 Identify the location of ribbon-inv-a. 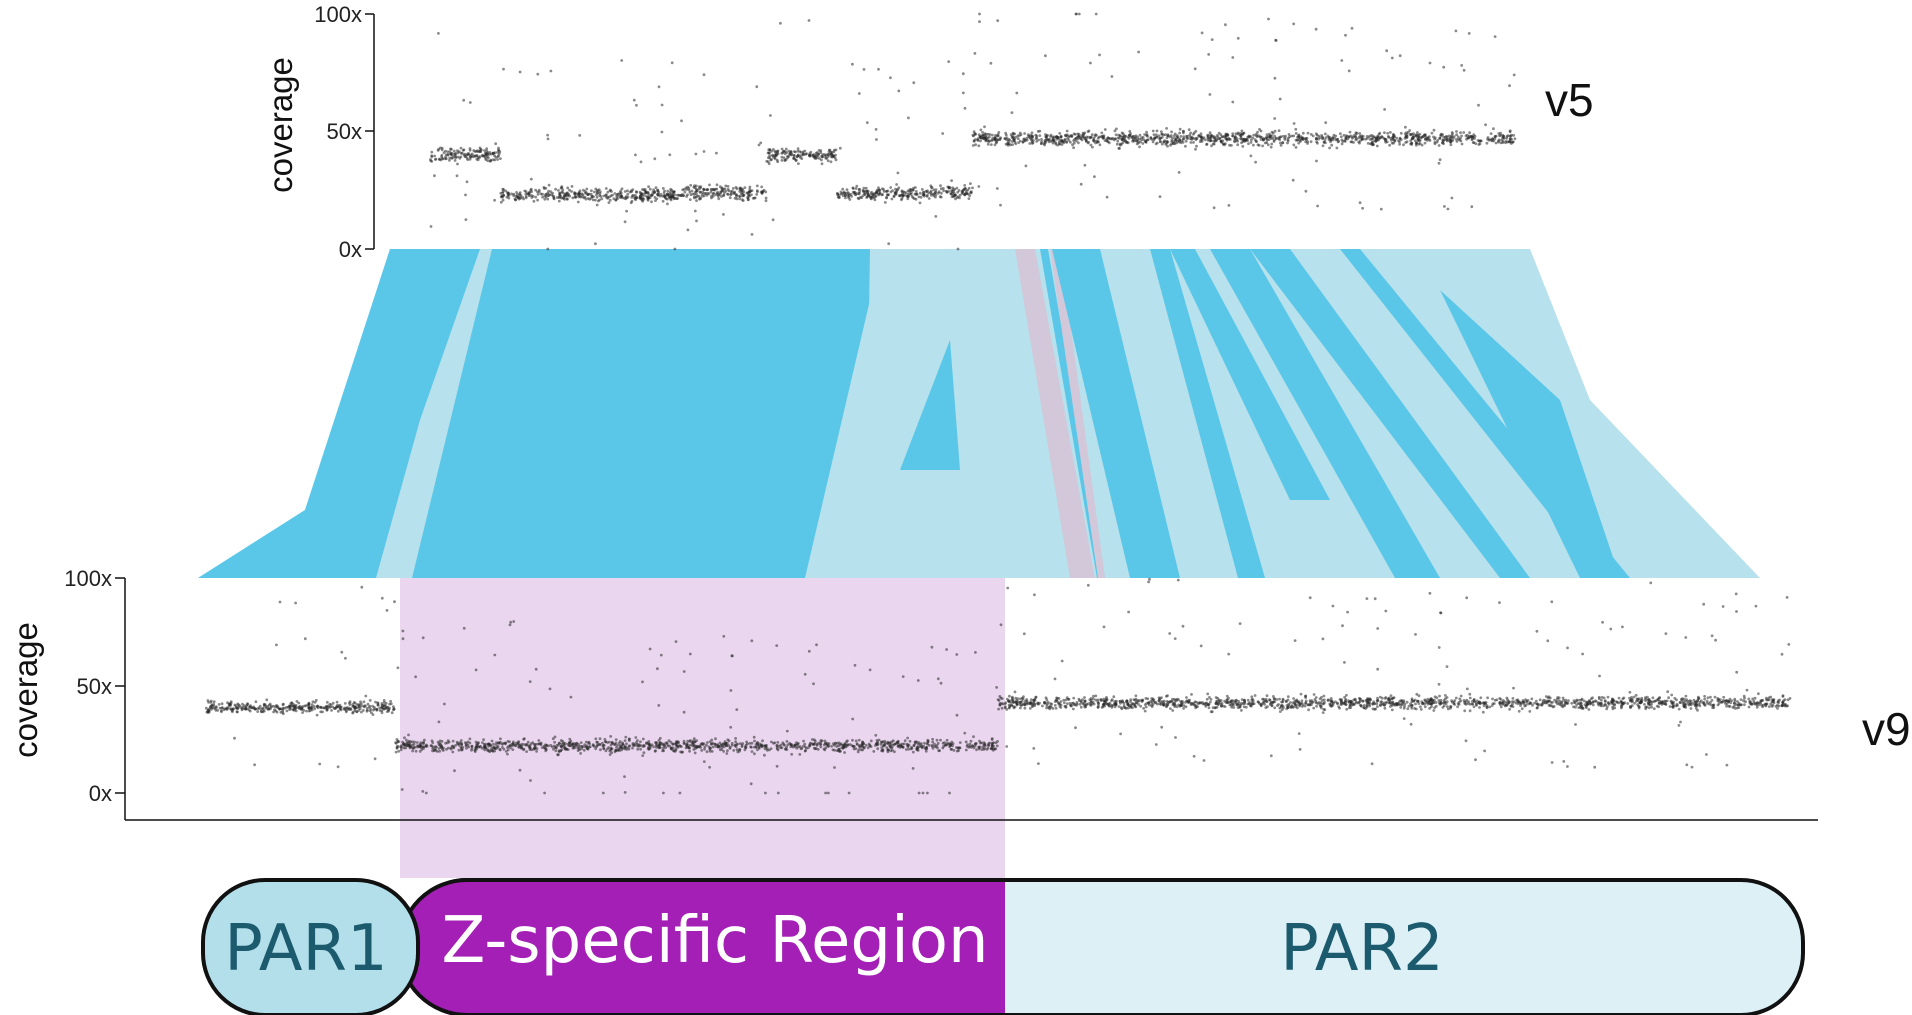
(1055, 413).